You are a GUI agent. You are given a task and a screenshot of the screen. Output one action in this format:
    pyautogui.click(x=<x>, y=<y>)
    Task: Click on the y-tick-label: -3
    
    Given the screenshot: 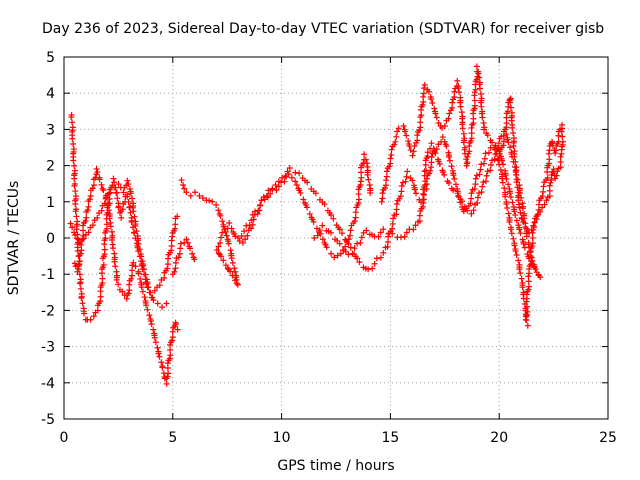 What is the action you would take?
    pyautogui.click(x=48, y=348)
    